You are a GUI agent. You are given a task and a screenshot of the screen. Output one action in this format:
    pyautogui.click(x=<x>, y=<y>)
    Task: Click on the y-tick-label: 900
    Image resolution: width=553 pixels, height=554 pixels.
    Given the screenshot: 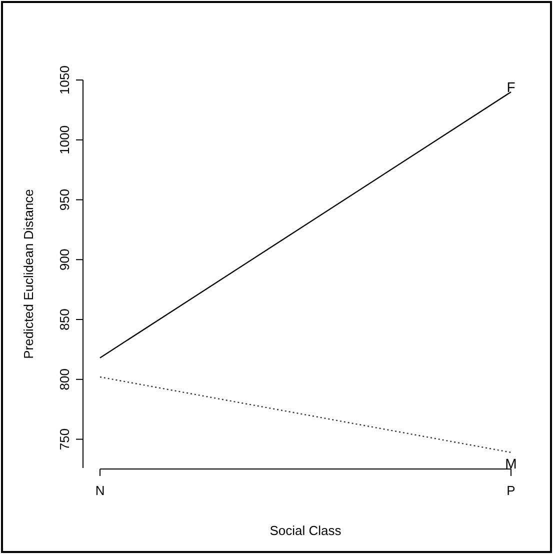 What is the action you would take?
    pyautogui.click(x=64, y=259)
    